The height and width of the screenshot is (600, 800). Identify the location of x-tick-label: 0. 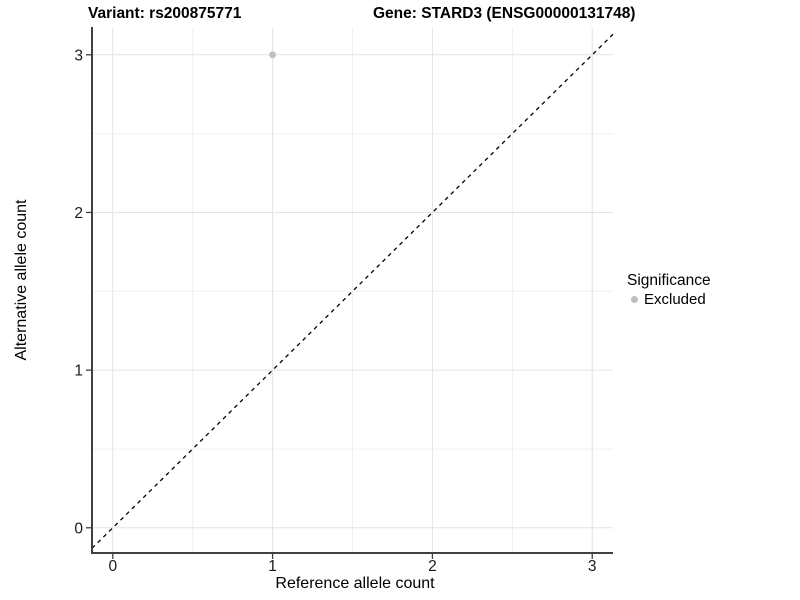
(112, 566).